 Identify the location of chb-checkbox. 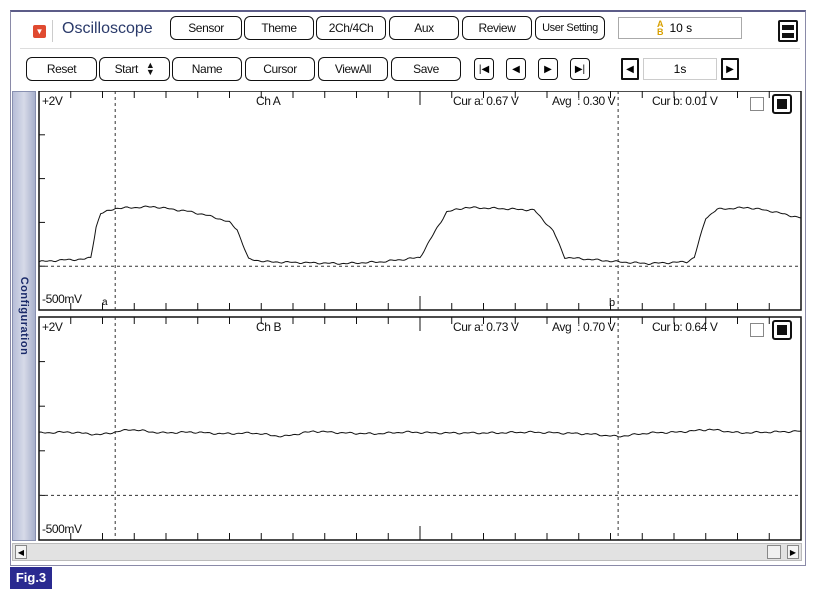
(757, 330).